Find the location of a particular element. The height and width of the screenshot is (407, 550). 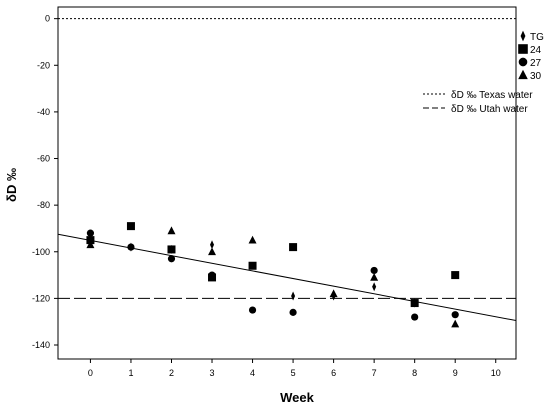

x-tick-label: 8 is located at coordinates (414, 373).